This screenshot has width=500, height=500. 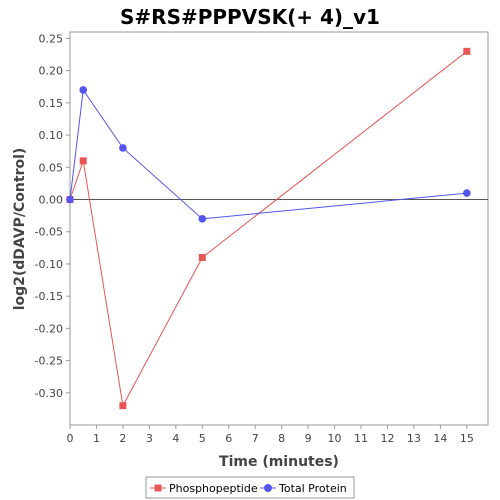 I want to click on y-tick-label: -0.20, so click(x=49, y=328).